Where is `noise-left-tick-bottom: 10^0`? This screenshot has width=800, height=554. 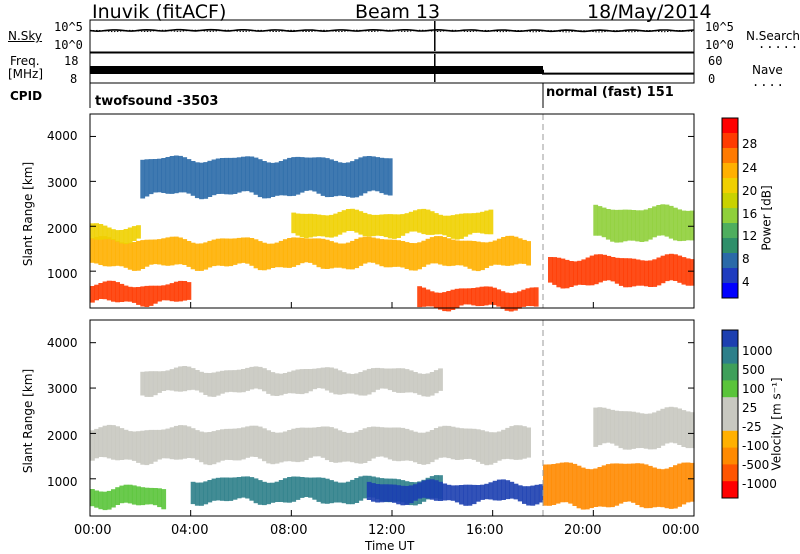
noise-left-tick-bottom: 10^0 is located at coordinates (68, 45).